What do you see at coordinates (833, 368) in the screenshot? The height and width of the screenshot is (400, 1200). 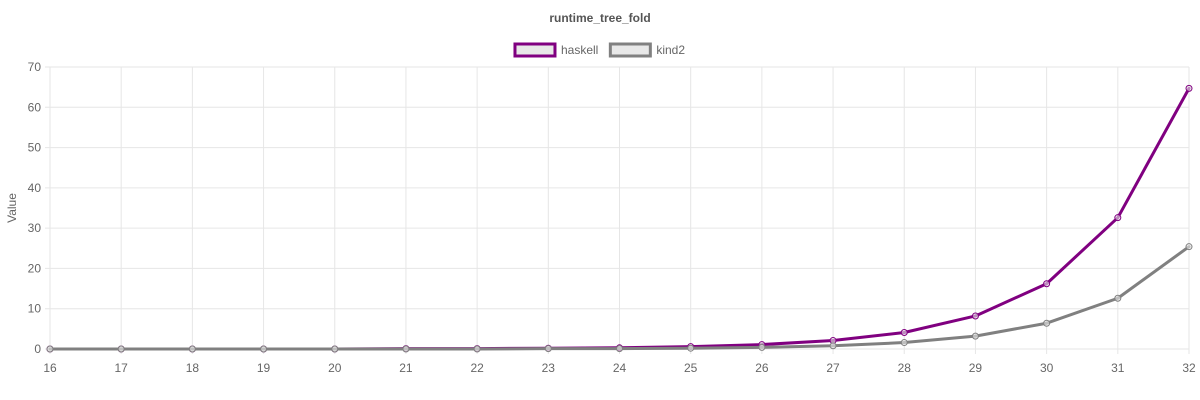 I see `x-tick-label: 27` at bounding box center [833, 368].